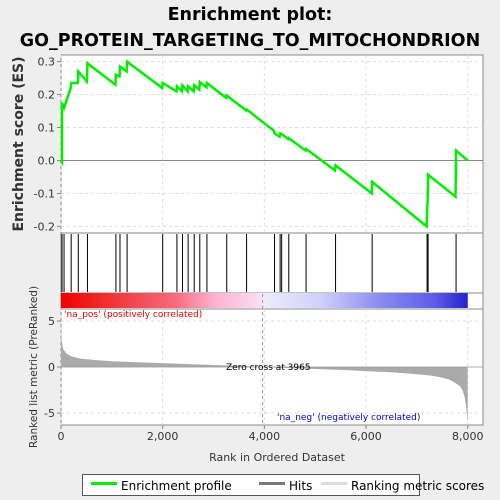 The height and width of the screenshot is (500, 500). I want to click on metric-x-axis: 0 2,000 4,000 6,000 8,000, so click(271, 434).